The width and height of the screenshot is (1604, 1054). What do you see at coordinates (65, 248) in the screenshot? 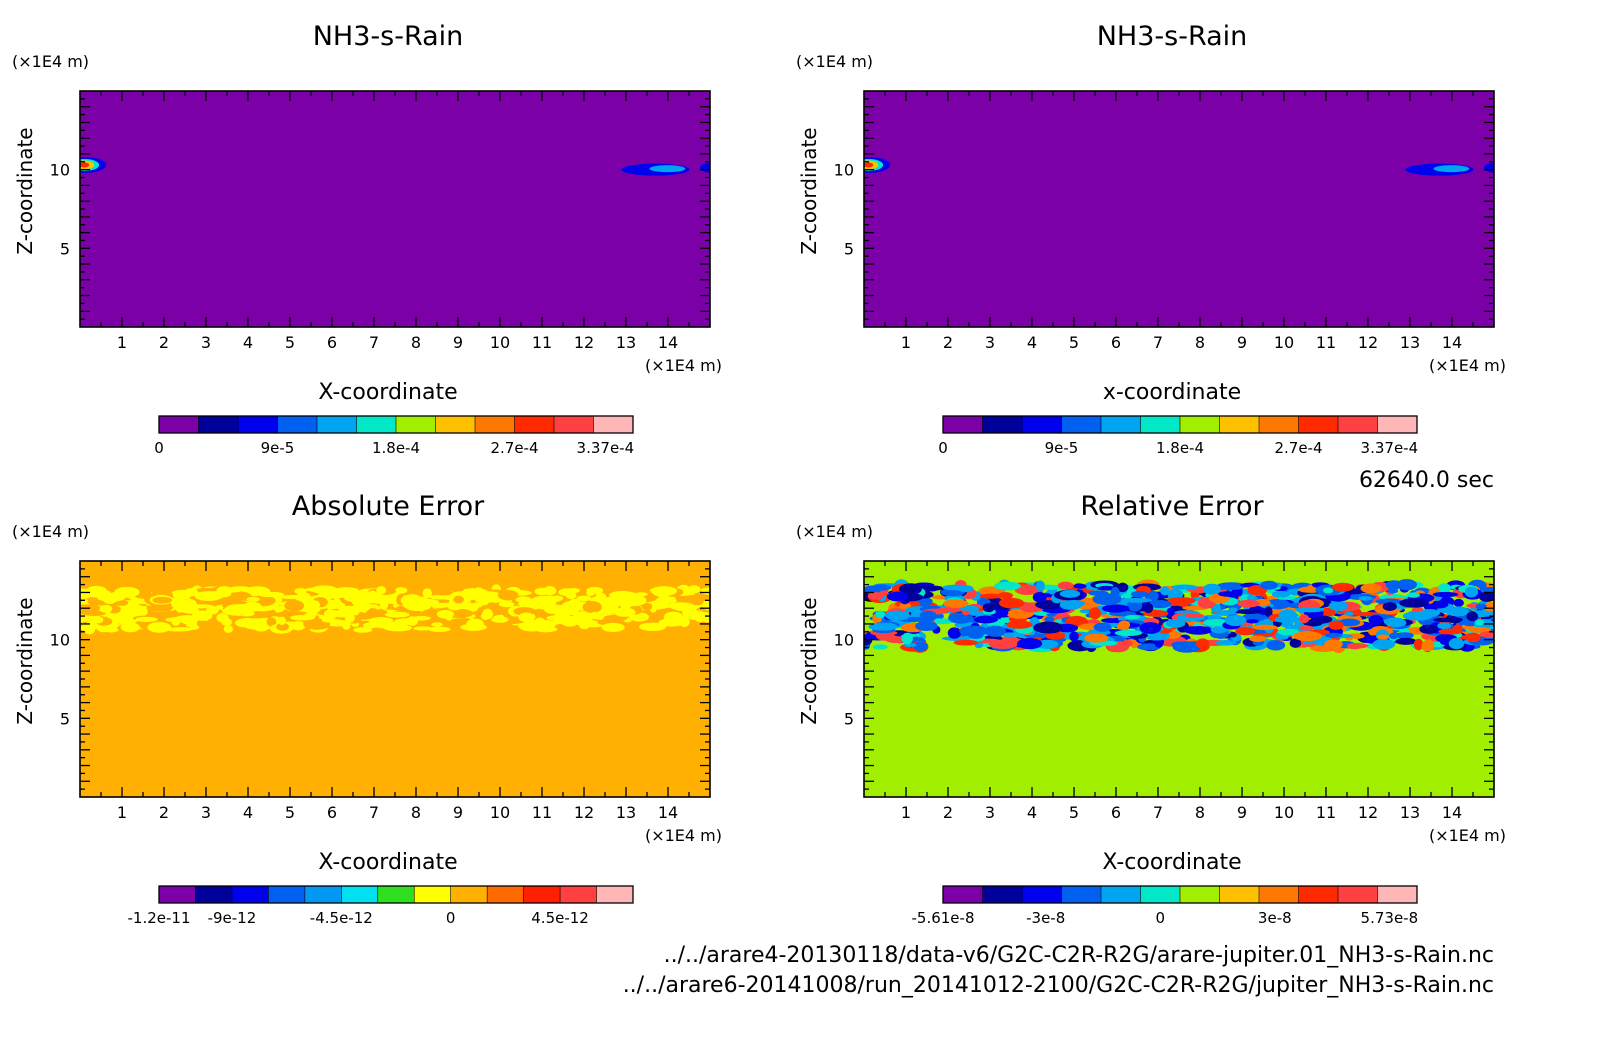
I see `y-tick-label: 5` at bounding box center [65, 248].